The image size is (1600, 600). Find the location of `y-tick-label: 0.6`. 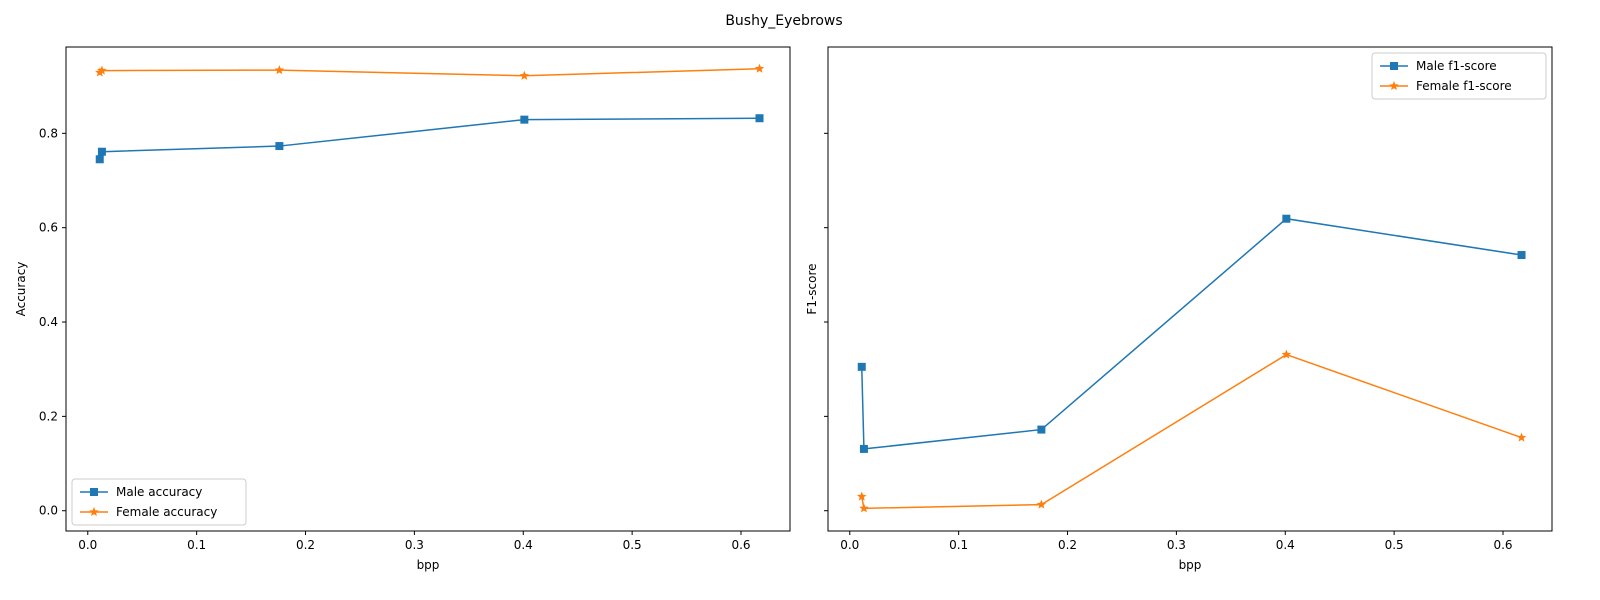

y-tick-label: 0.6 is located at coordinates (48, 228).